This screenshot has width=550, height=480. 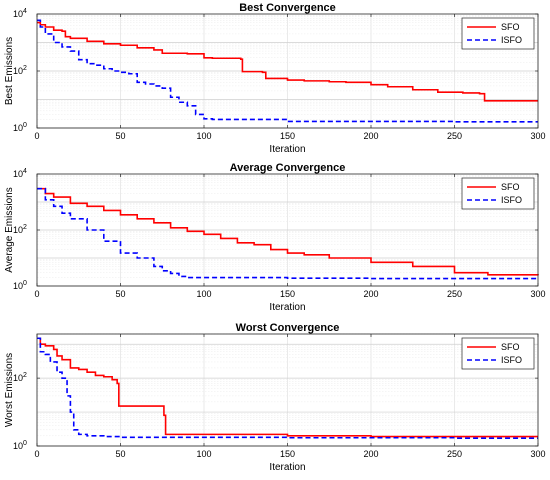 I want to click on chart-title: Best Convergence, so click(x=287, y=8).